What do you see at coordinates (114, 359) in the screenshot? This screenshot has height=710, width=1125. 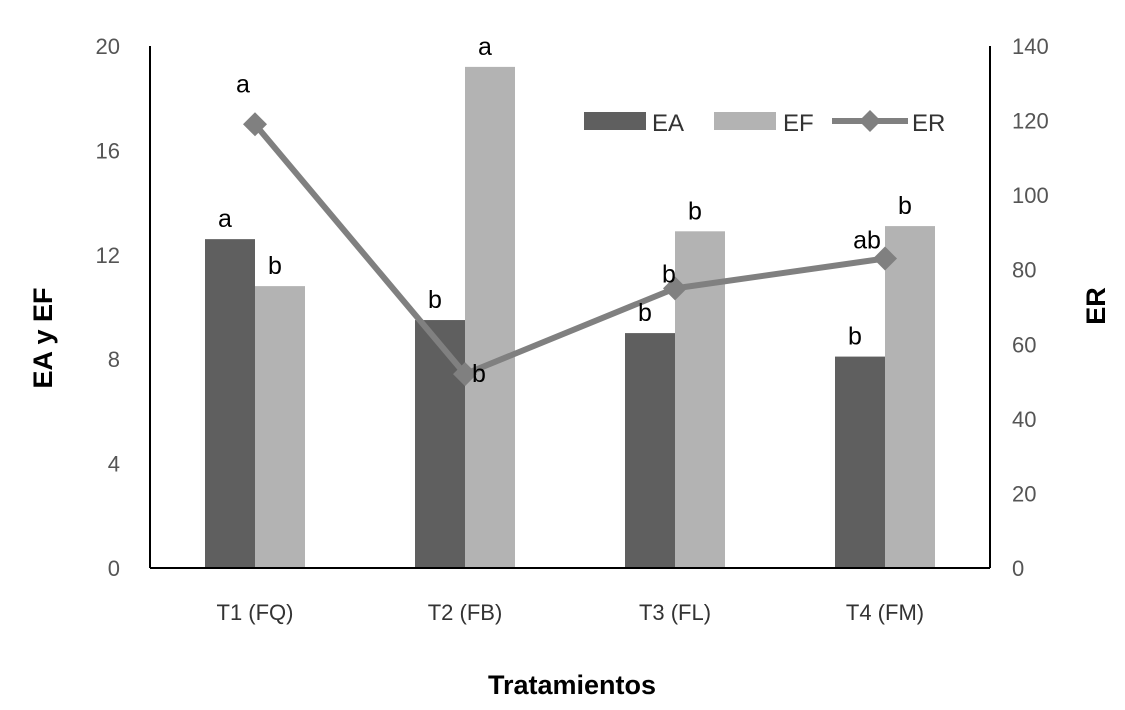 I see `y-tick-label-3: 8` at bounding box center [114, 359].